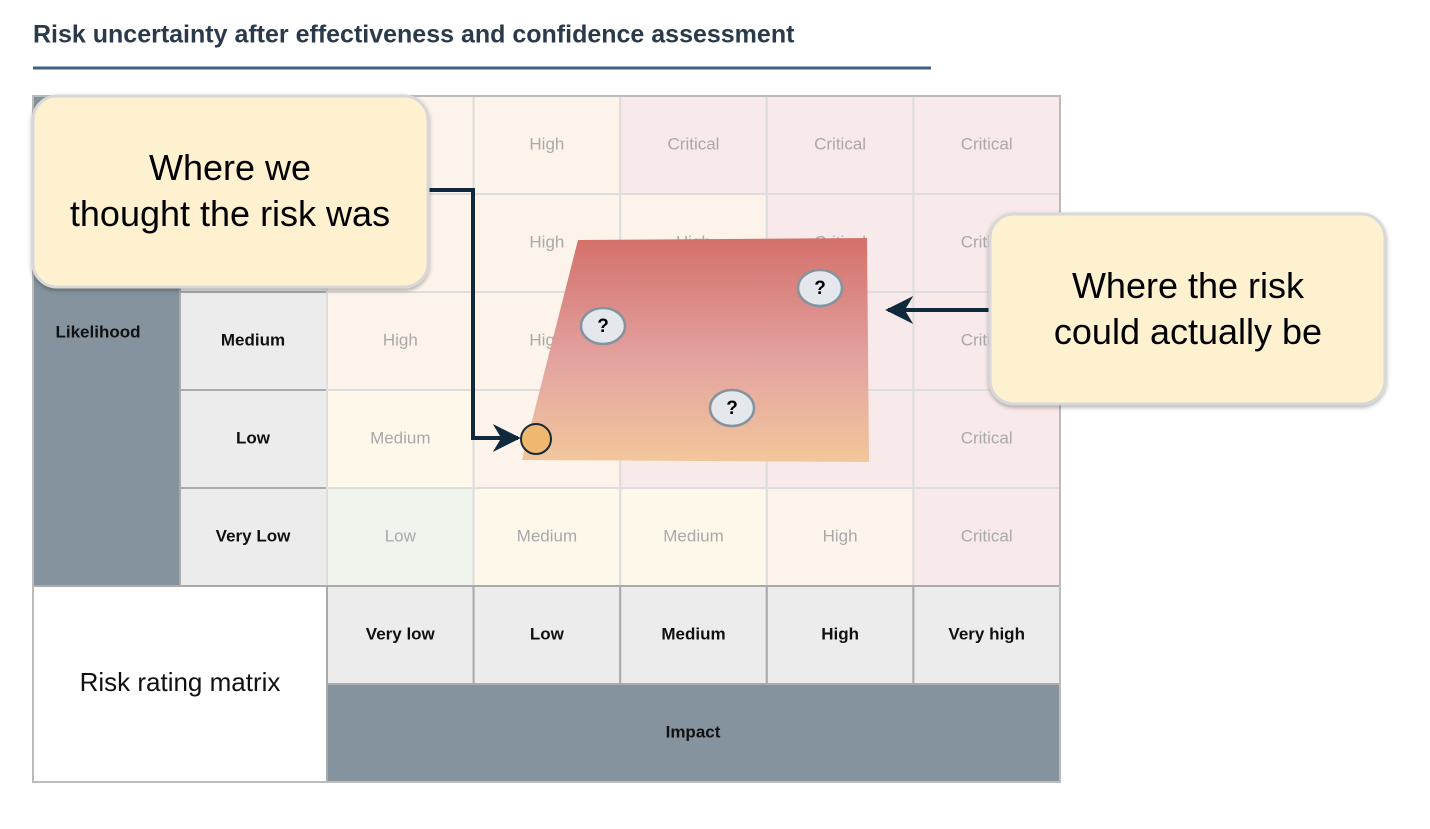  I want to click on row-label: Medium, so click(253, 339).